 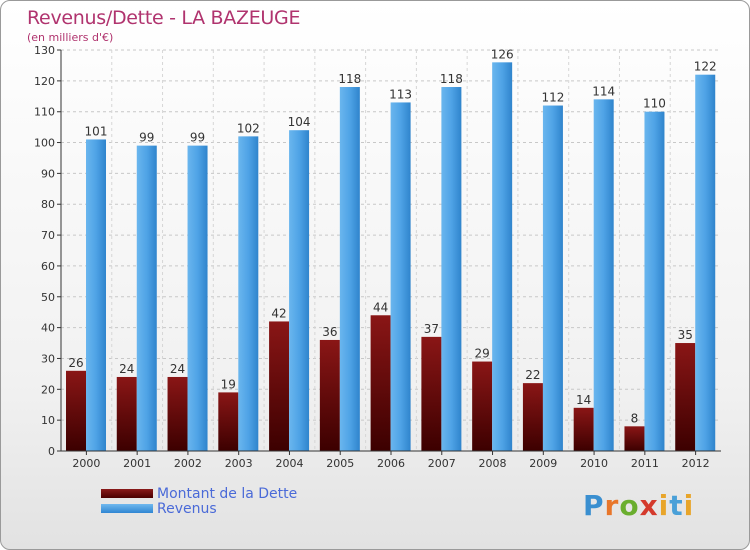 I want to click on data-label-revenue-2007: 118, so click(x=451, y=79).